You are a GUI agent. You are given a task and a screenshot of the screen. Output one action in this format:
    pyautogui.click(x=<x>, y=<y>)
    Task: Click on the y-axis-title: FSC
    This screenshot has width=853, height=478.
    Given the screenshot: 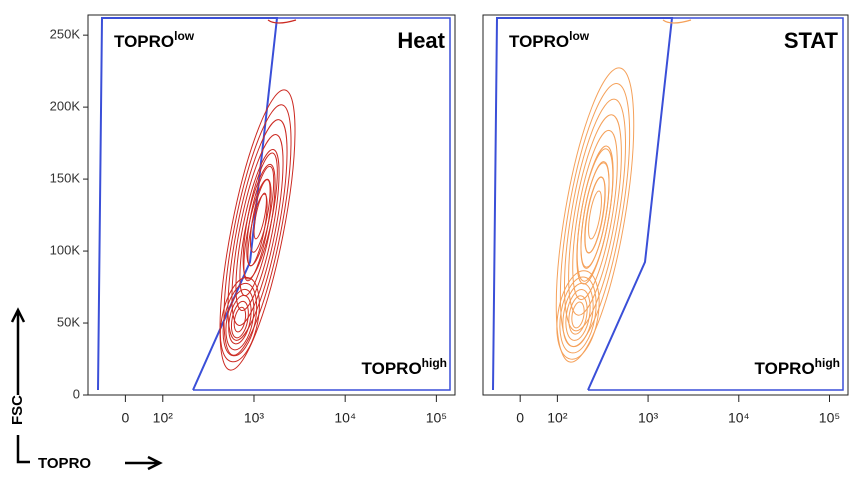 What is the action you would take?
    pyautogui.click(x=17, y=410)
    